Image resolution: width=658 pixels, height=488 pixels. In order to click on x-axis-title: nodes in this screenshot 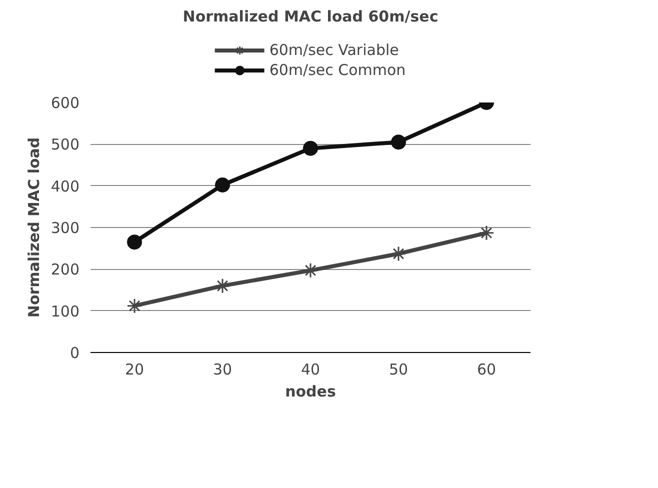, I will do `click(310, 391)`.